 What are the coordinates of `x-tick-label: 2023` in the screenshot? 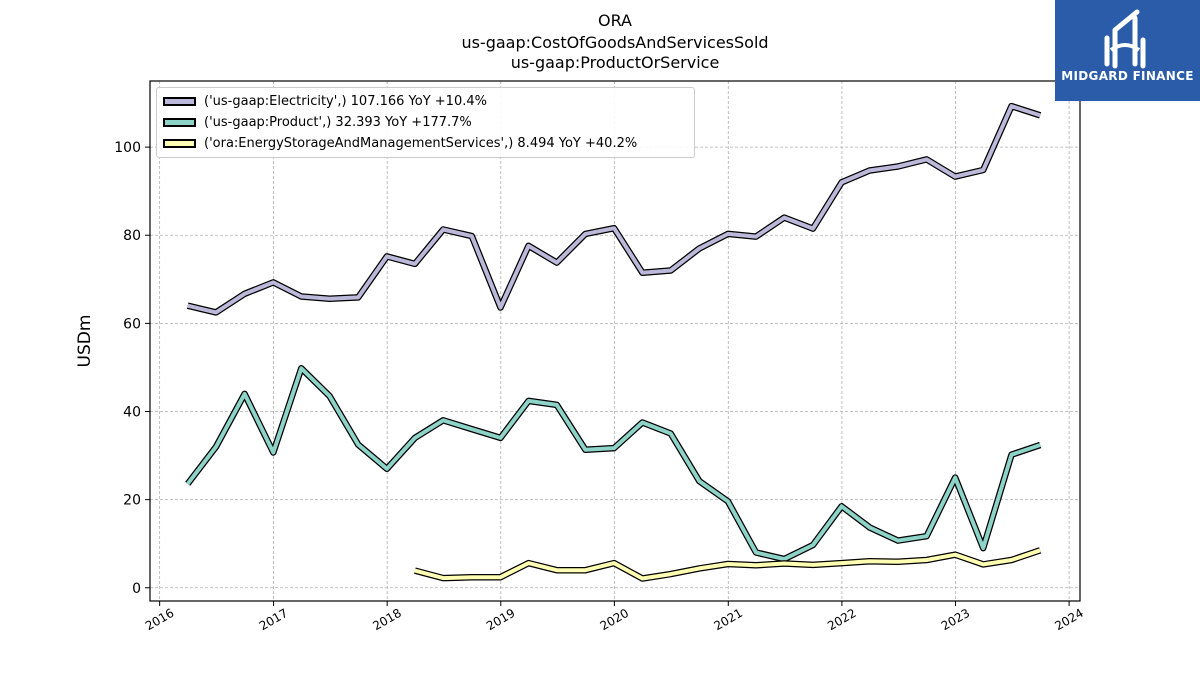 It's located at (955, 619).